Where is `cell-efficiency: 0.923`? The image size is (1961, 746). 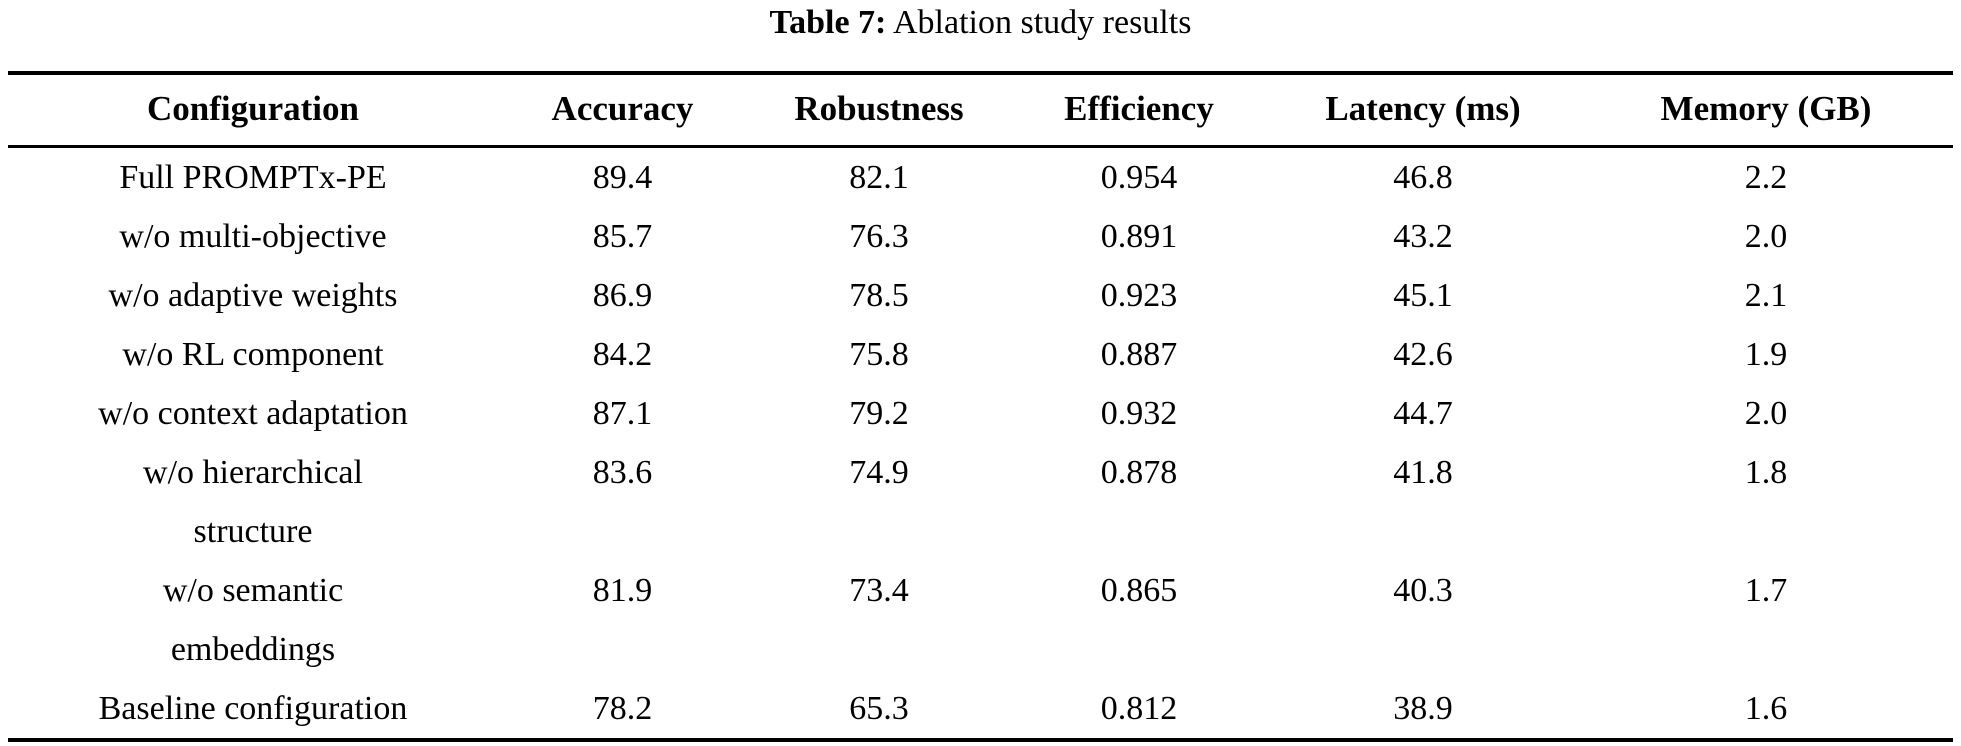 cell-efficiency: 0.923 is located at coordinates (1139, 295).